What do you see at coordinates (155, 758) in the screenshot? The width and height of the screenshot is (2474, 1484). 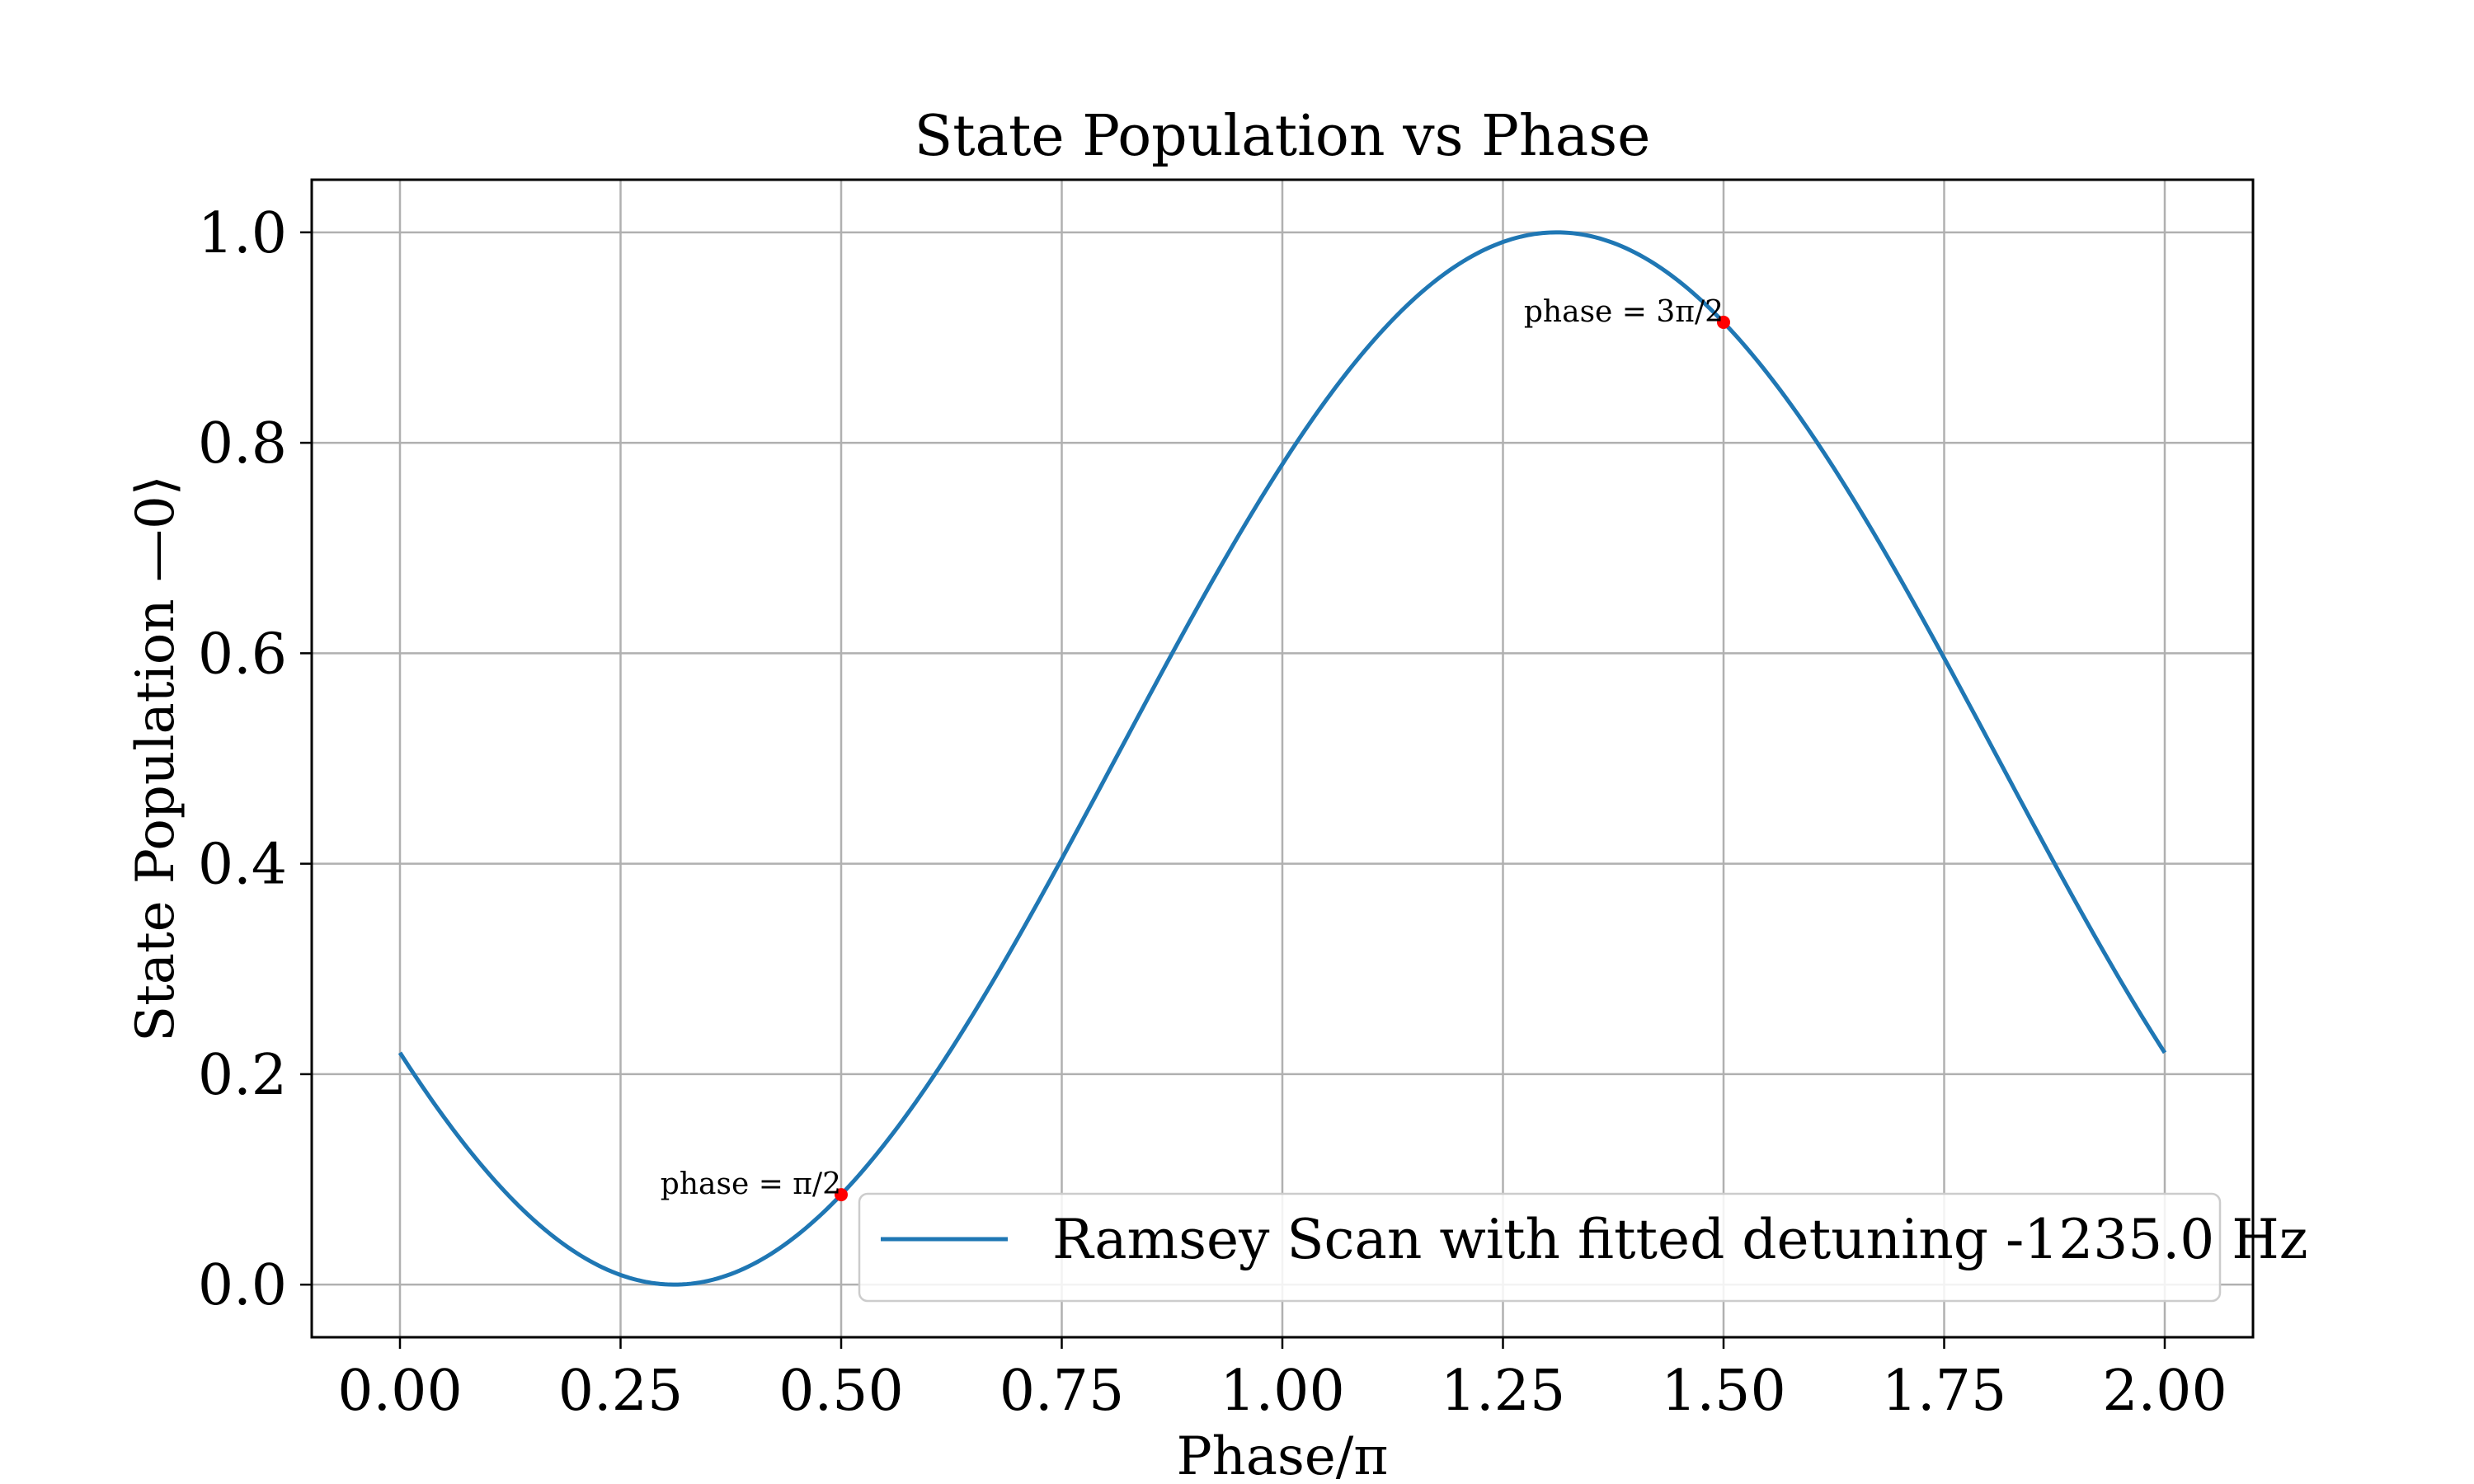 I see `y-axis-label: State Population —0⟩` at bounding box center [155, 758].